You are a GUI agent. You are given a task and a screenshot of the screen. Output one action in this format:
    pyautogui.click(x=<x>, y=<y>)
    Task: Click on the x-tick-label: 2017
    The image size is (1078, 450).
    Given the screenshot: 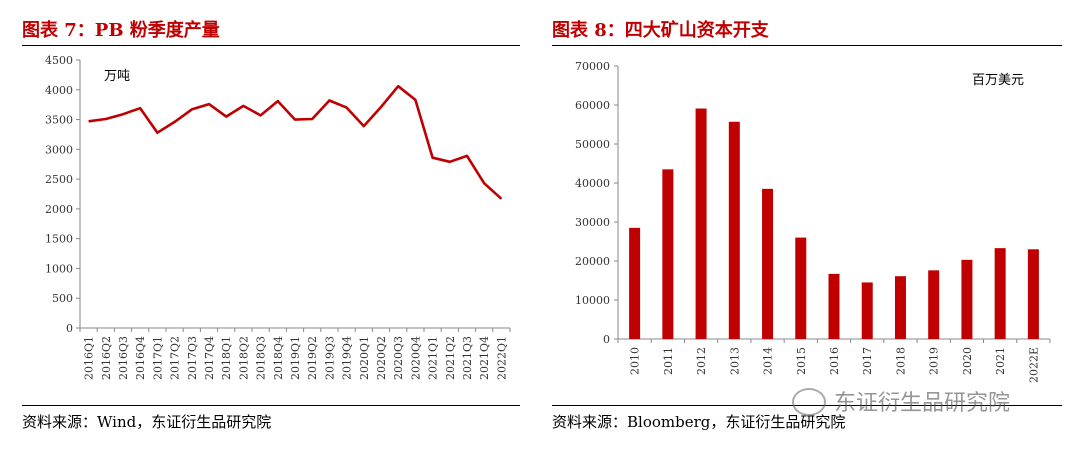 What is the action you would take?
    pyautogui.click(x=867, y=361)
    